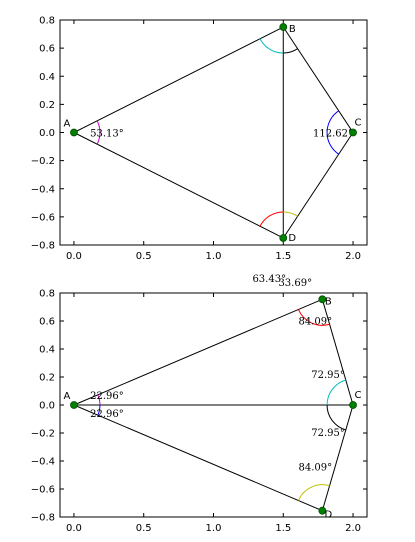 The width and height of the screenshot is (415, 542). I want to click on angle-label: 63.43°, so click(269, 279).